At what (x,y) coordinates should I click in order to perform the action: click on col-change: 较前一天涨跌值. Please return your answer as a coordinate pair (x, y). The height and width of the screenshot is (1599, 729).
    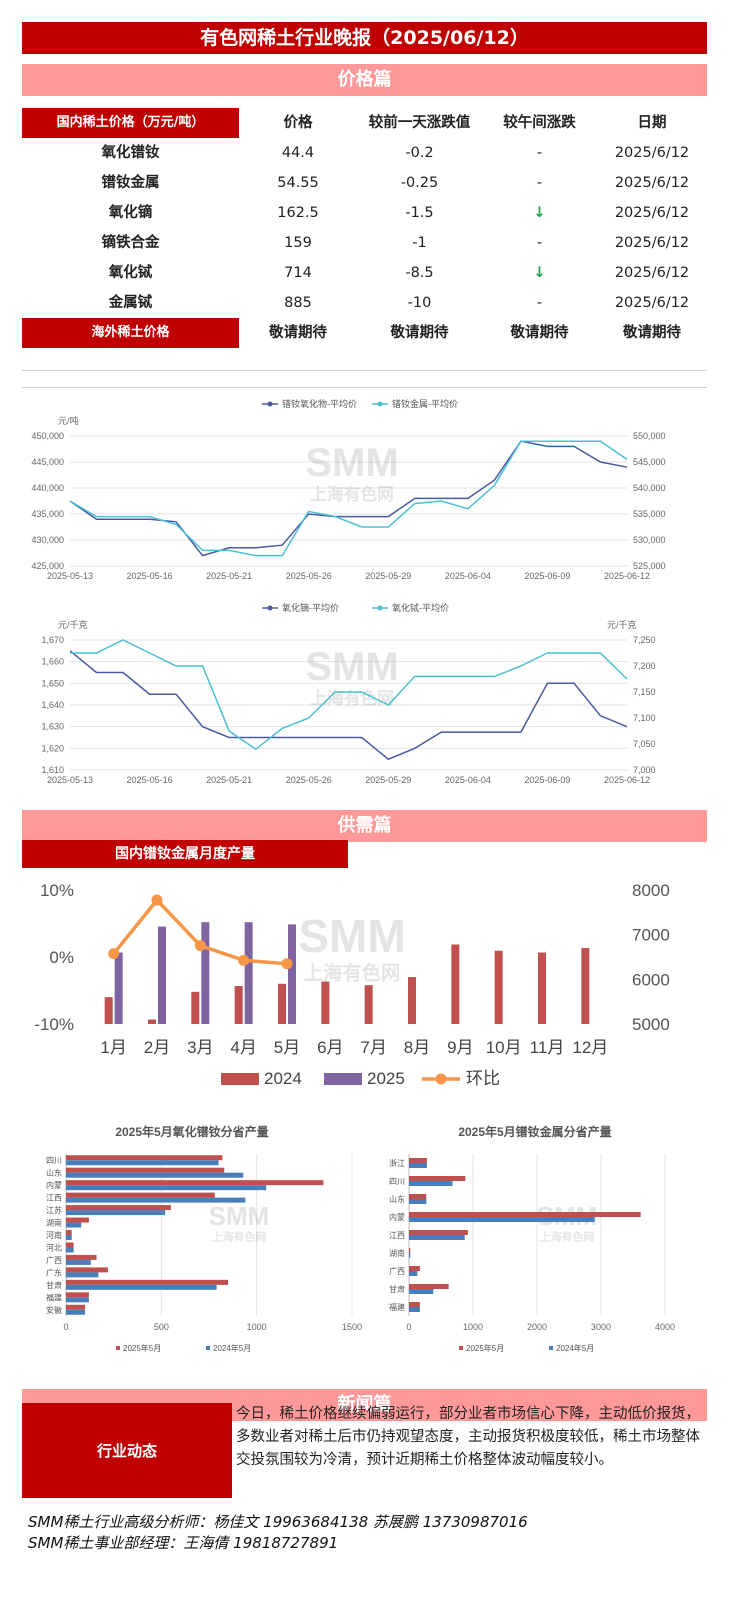
    Looking at the image, I should click on (419, 123).